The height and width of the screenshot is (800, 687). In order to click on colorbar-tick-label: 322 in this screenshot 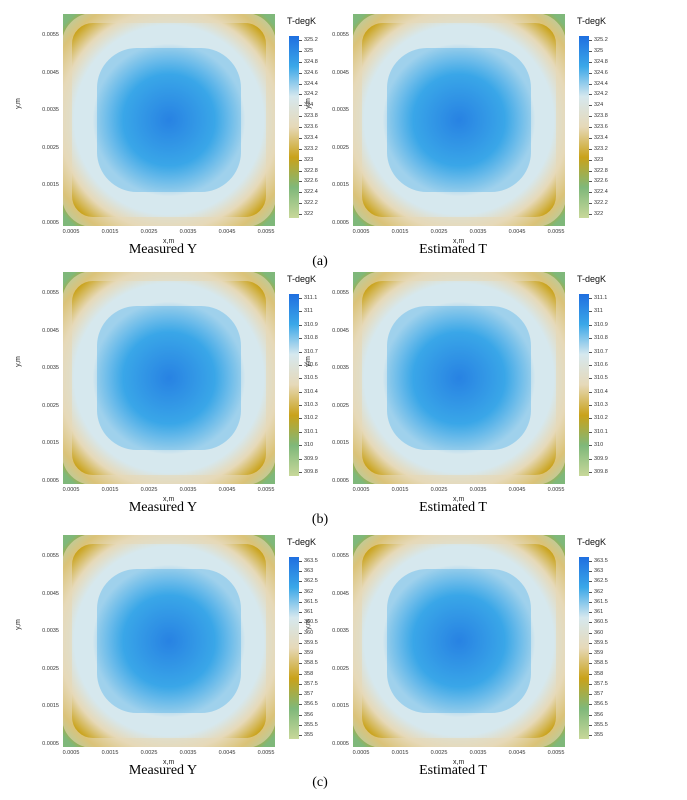, I will do `click(599, 214)`.